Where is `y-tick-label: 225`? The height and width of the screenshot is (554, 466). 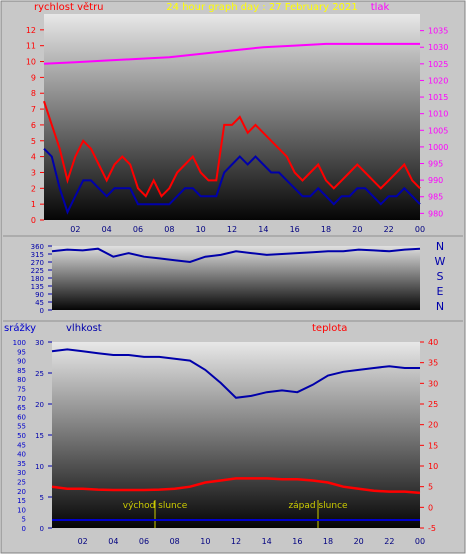 y-tick-label: 225 is located at coordinates (37, 271).